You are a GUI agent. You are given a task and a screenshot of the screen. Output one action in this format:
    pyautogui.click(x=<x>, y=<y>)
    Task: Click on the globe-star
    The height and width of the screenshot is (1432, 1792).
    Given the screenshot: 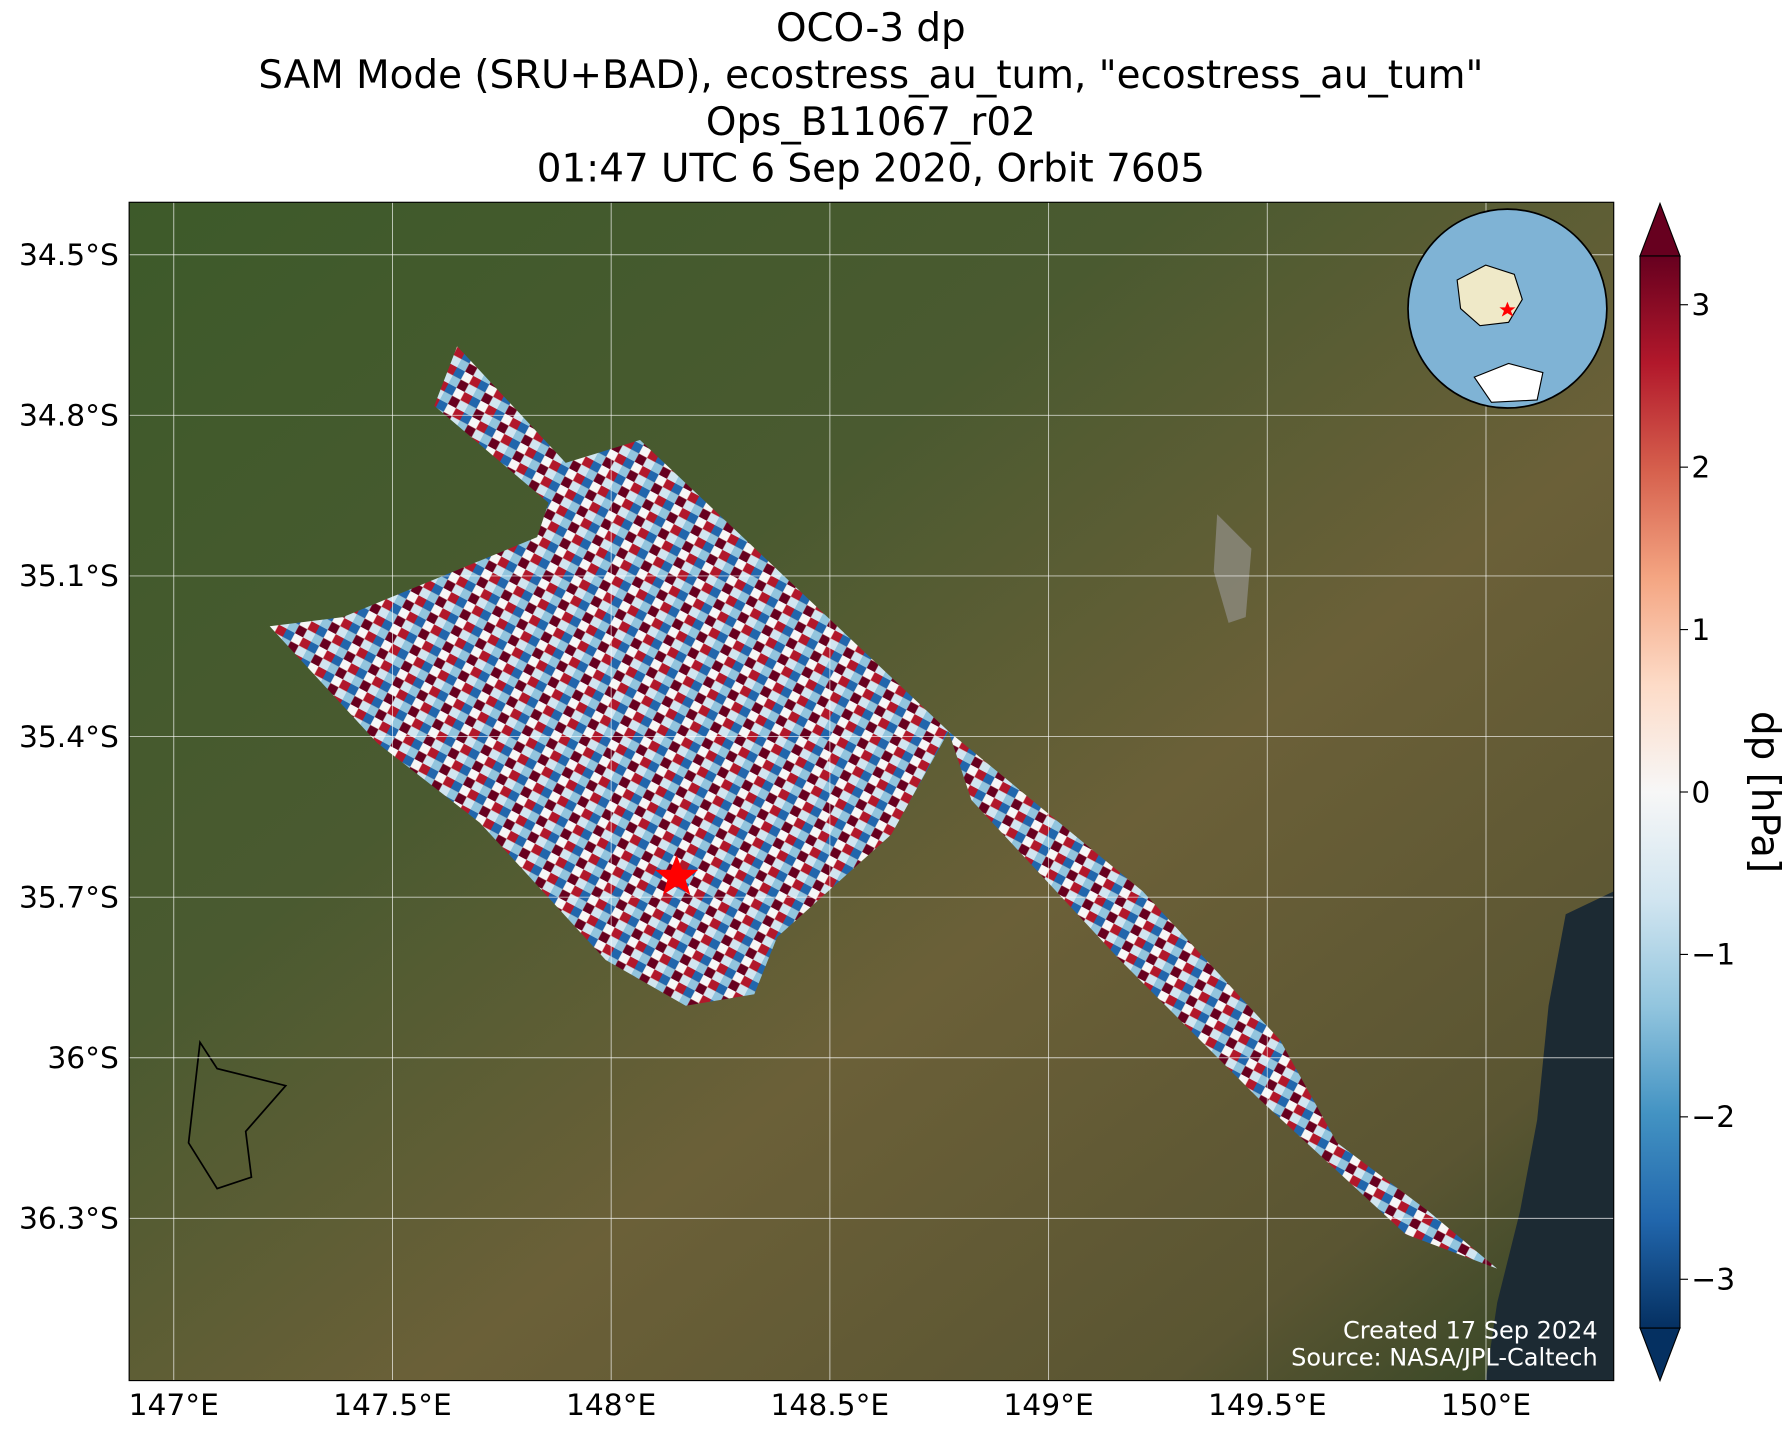 What is the action you would take?
    pyautogui.click(x=1507, y=309)
    